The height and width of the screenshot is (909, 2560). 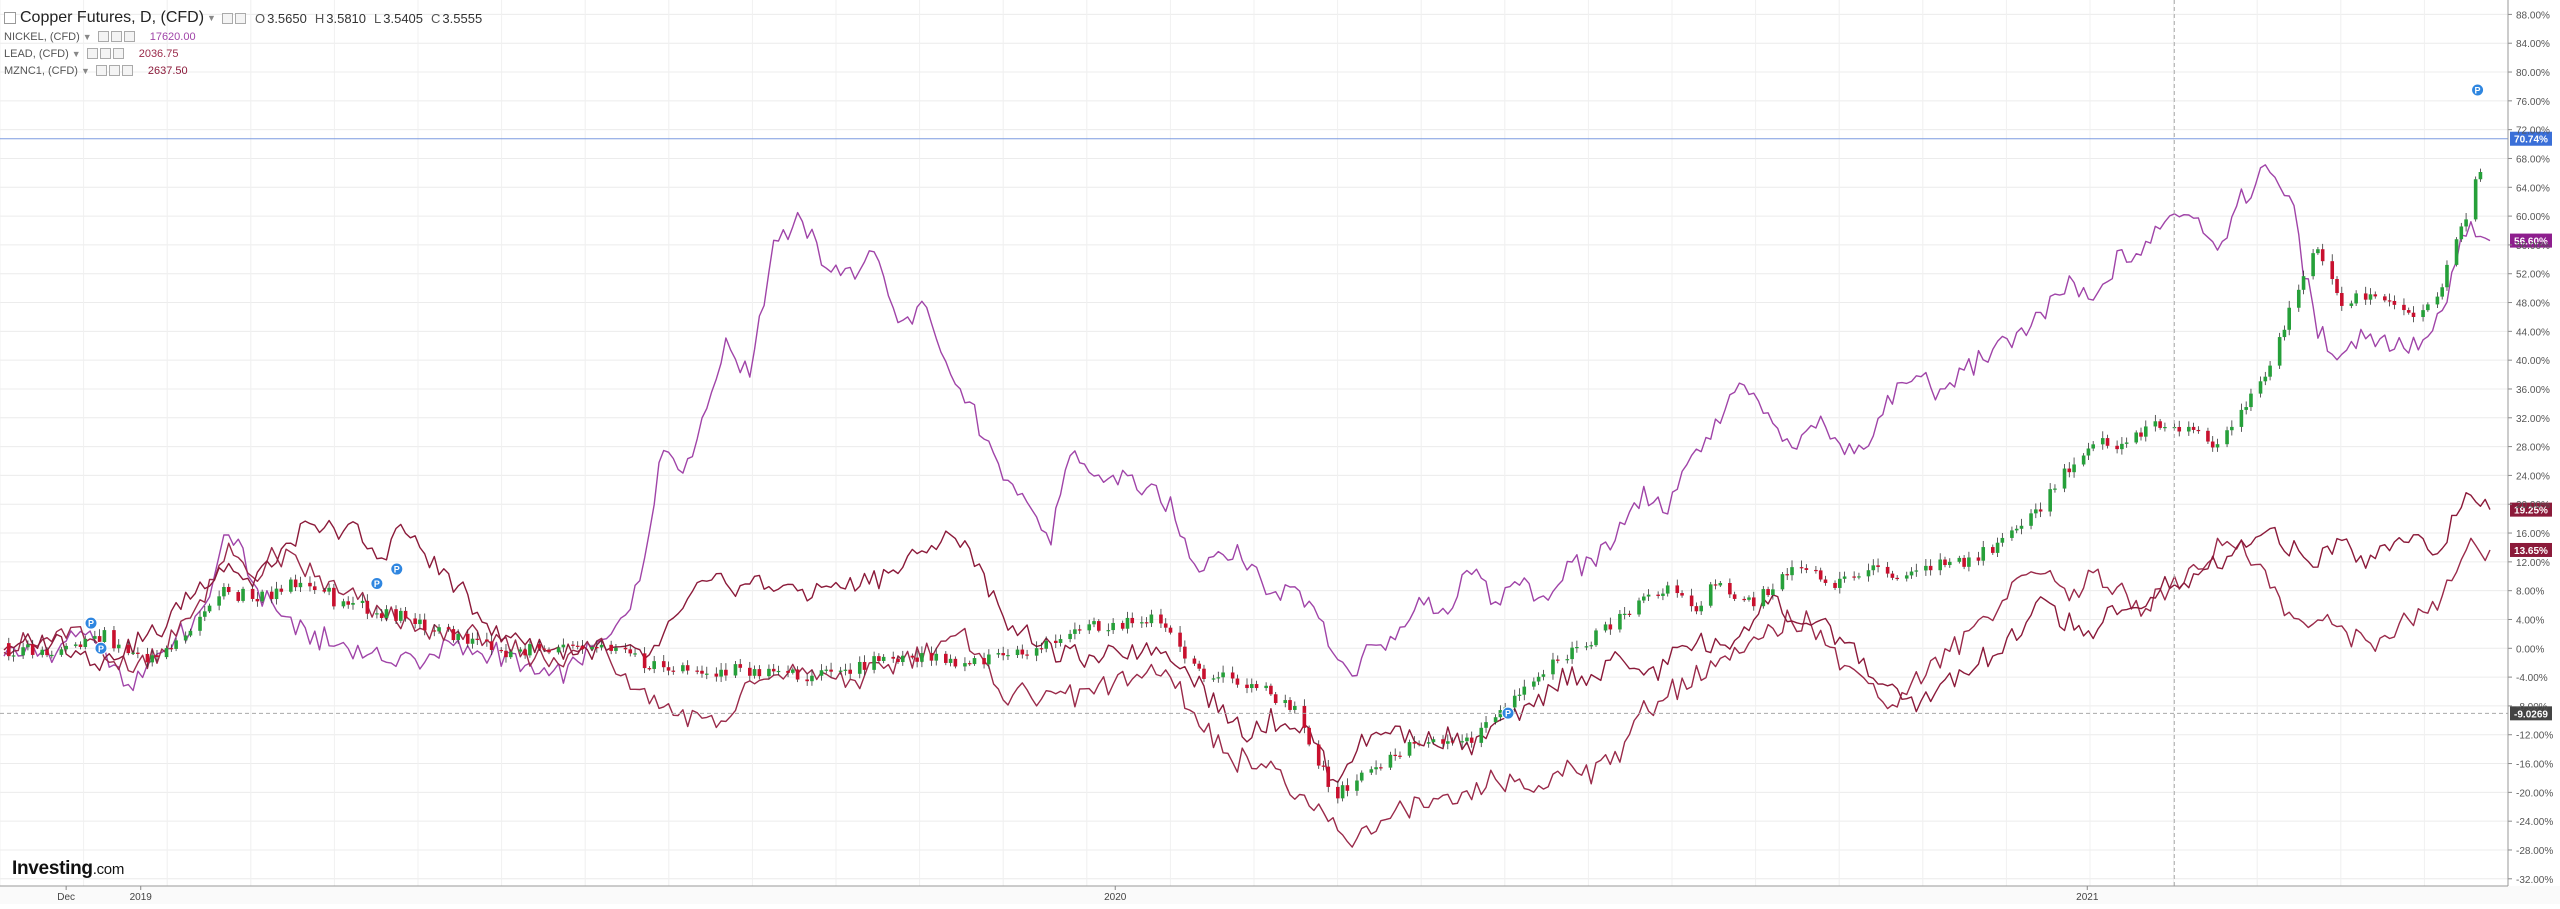 What do you see at coordinates (112, 17) in the screenshot?
I see `chart-title: Copper Futures, D, (CFD)` at bounding box center [112, 17].